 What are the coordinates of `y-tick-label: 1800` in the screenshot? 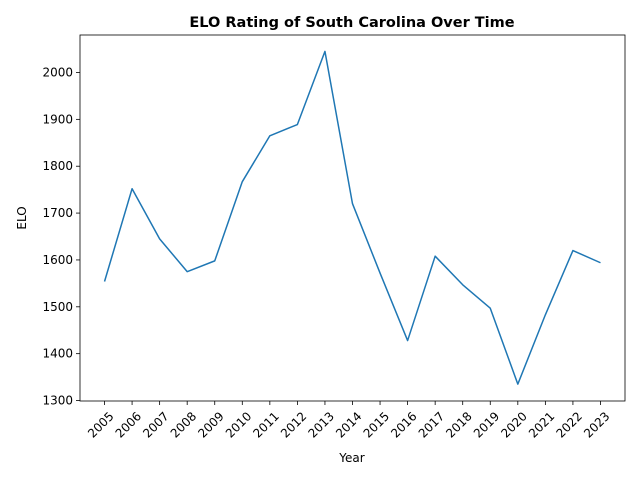 It's located at (57, 166).